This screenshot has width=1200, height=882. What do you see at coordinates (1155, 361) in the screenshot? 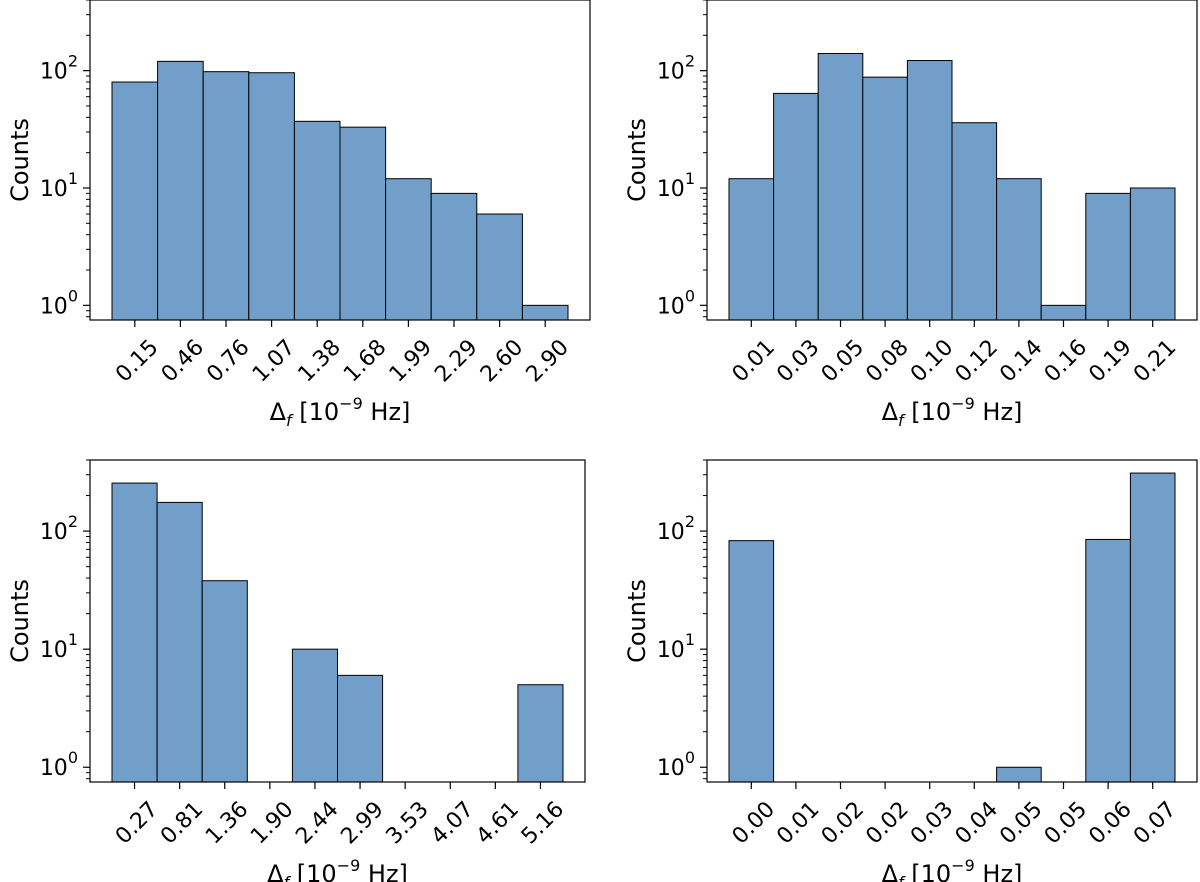
I see `x-tick-label-10: 0.21` at bounding box center [1155, 361].